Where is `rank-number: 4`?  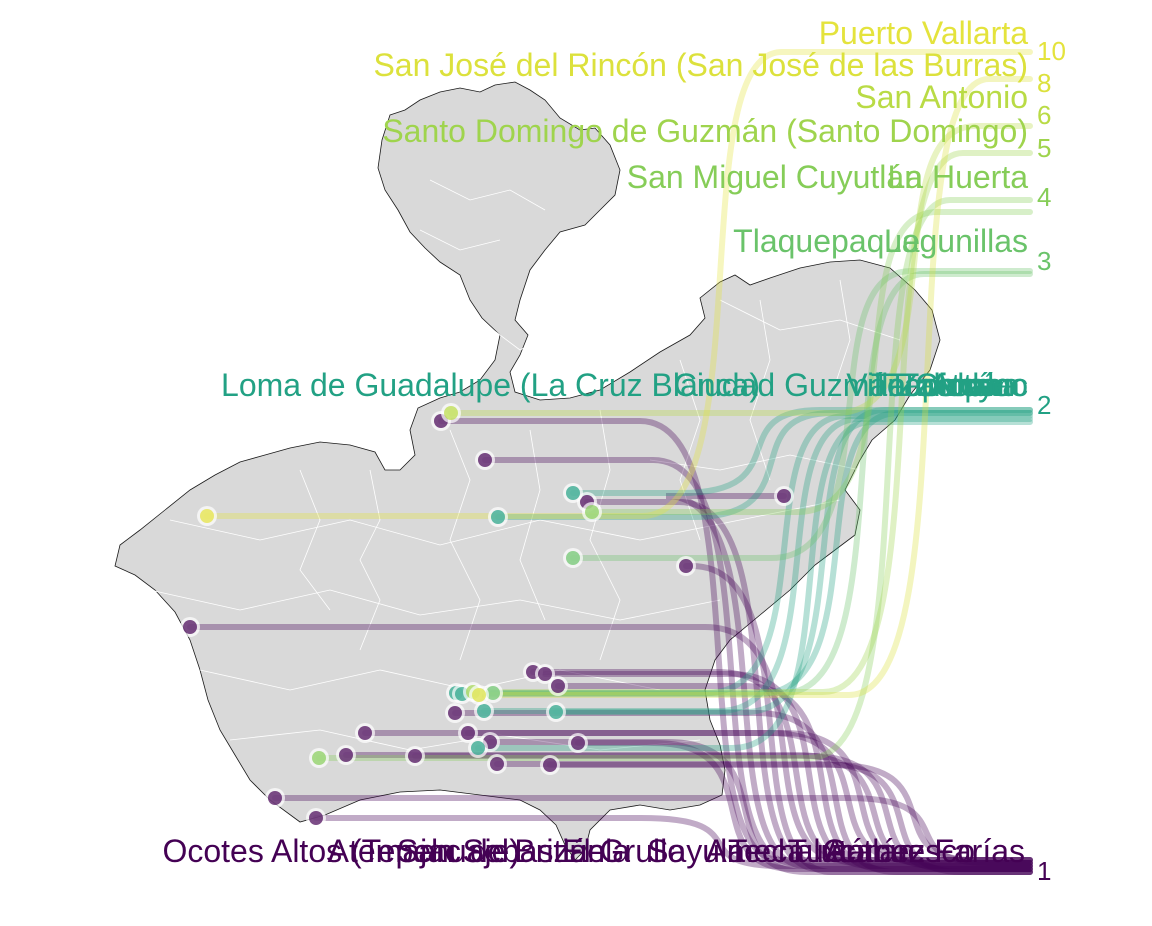
rank-number: 4 is located at coordinates (1044, 197).